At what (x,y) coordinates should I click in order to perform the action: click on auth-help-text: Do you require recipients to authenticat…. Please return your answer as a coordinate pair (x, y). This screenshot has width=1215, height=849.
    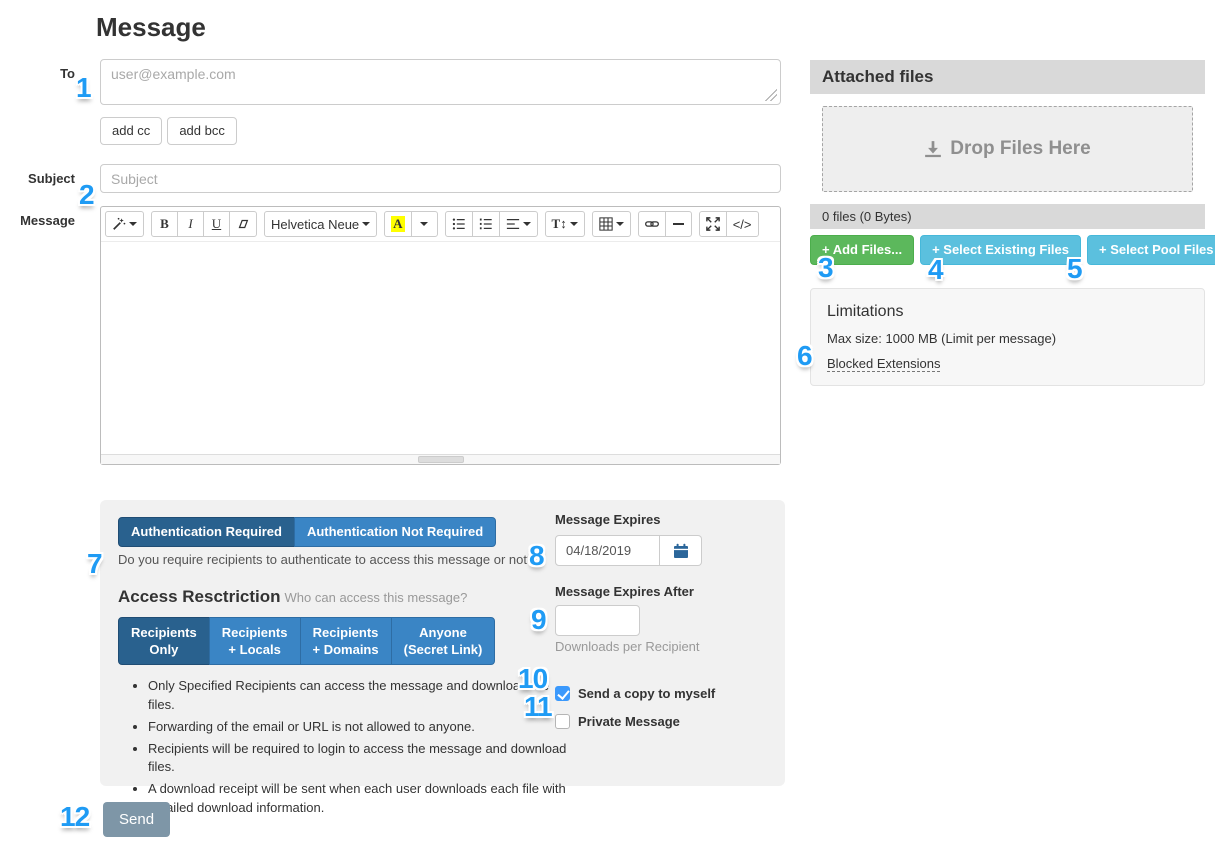
    Looking at the image, I should click on (326, 559).